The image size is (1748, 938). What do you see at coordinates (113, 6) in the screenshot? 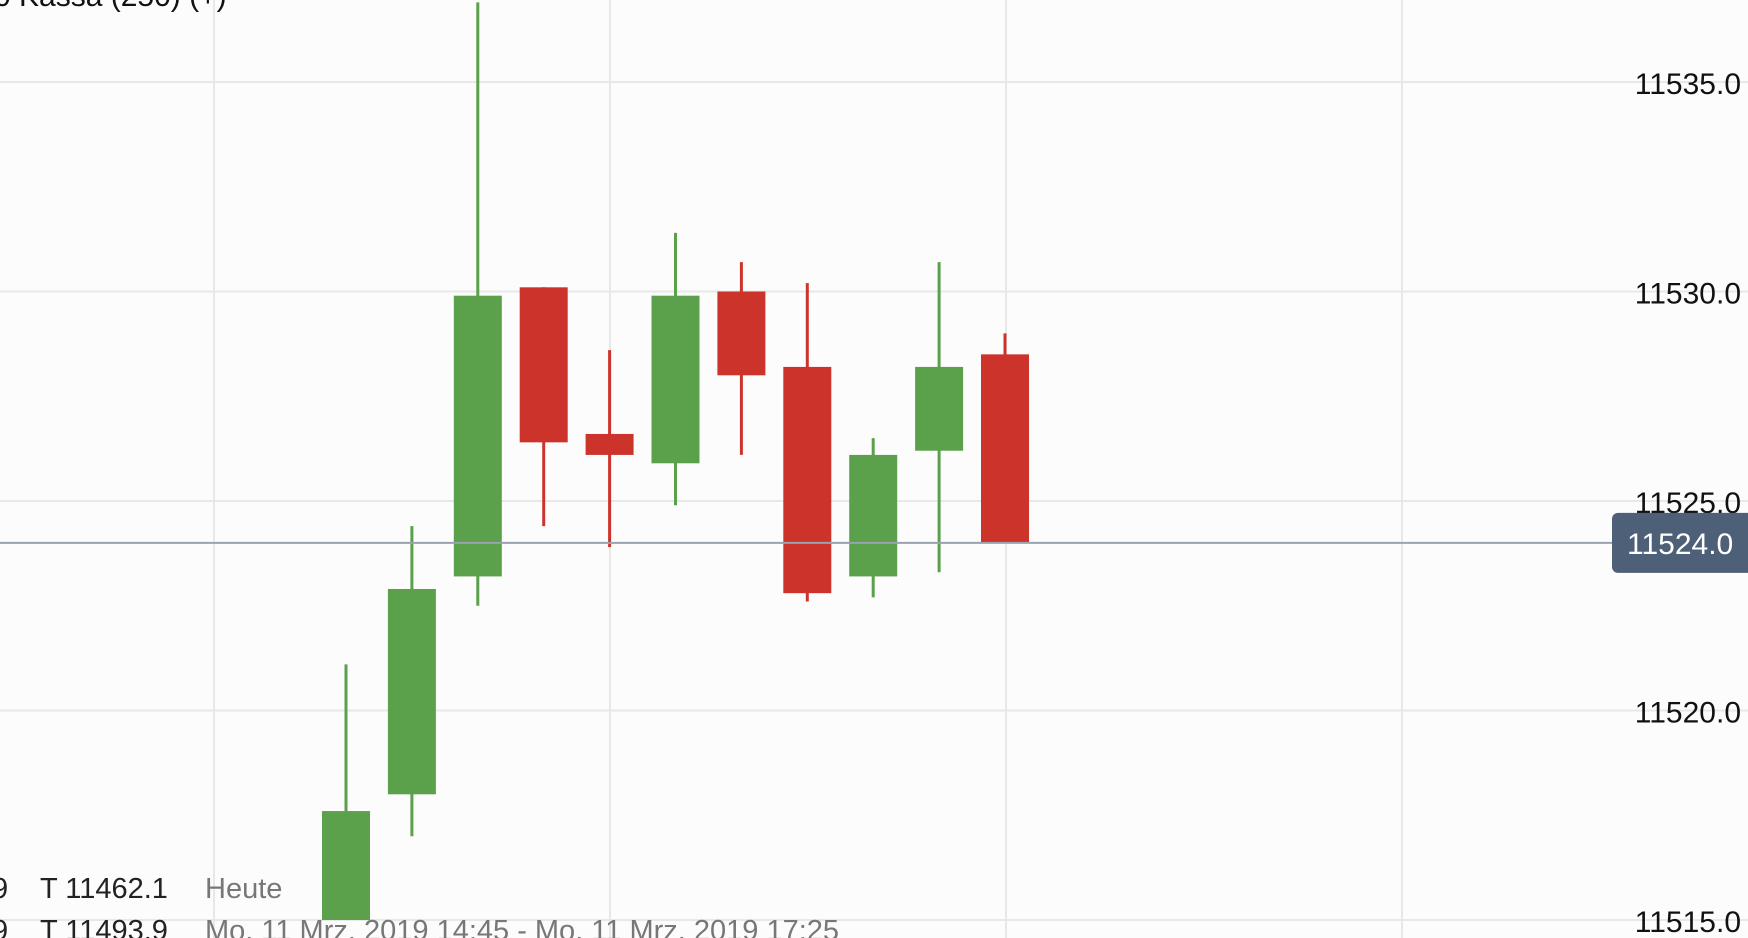
I see `chart-title: 0 Kassa (250) (+)` at bounding box center [113, 6].